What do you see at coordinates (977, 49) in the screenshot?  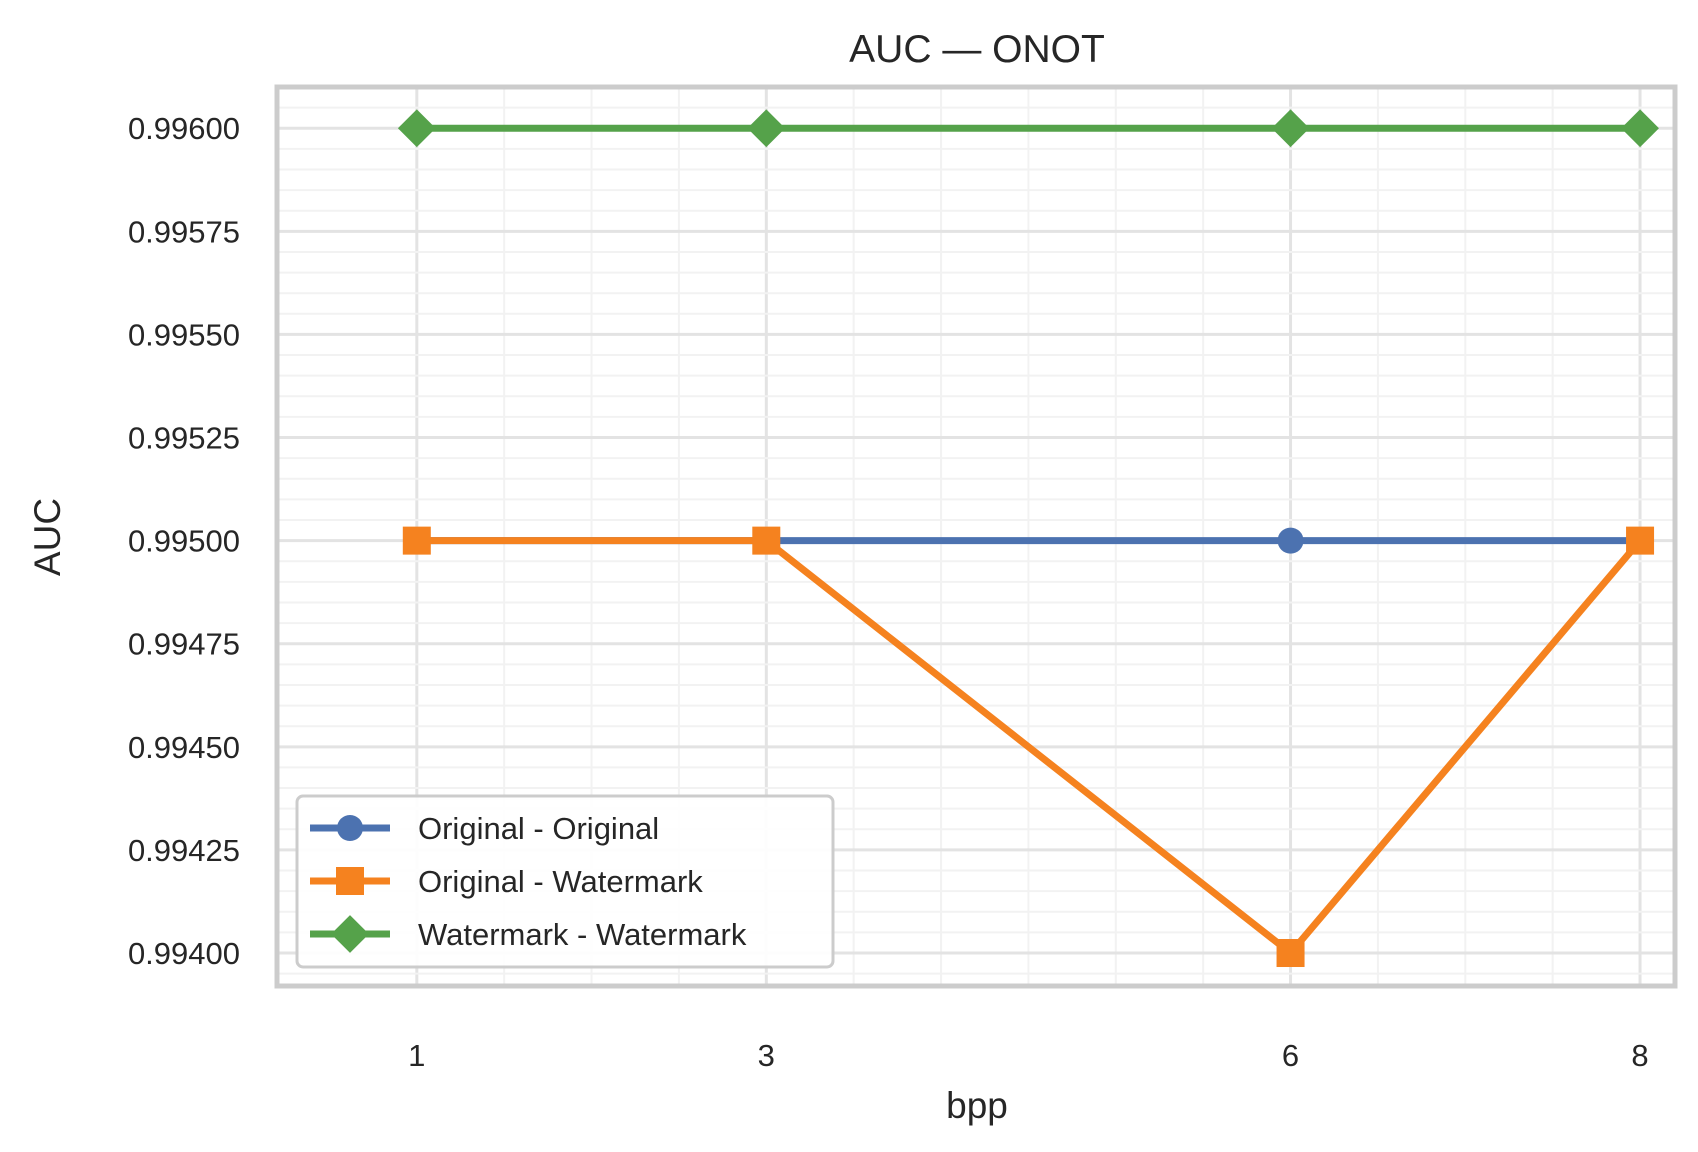 I see `chart-title: AUC — ONOT` at bounding box center [977, 49].